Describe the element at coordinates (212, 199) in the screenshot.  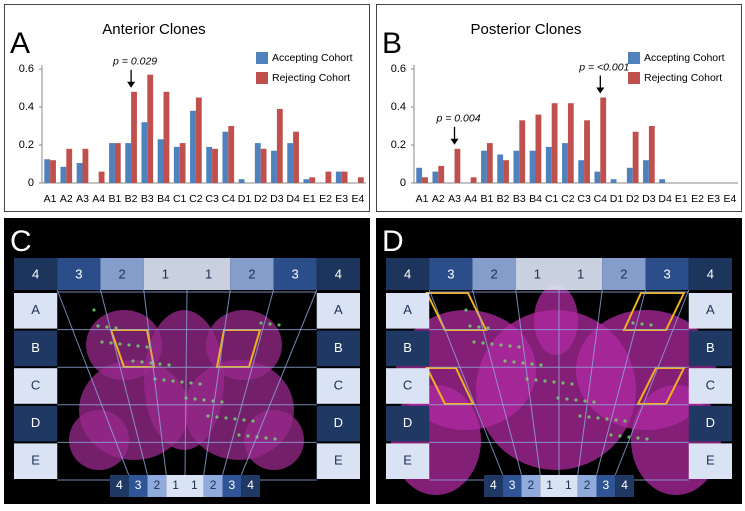
I see `x-tick-label: C3` at that location.